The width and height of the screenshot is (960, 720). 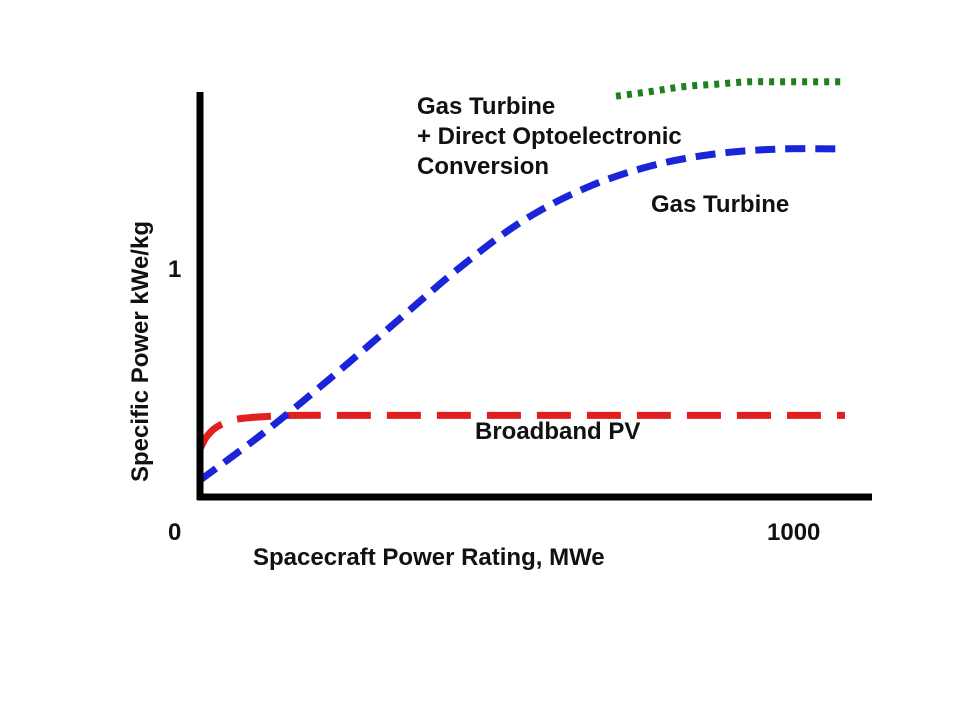 What do you see at coordinates (140, 351) in the screenshot?
I see `y-axis-label: Specific Power kWe/kg` at bounding box center [140, 351].